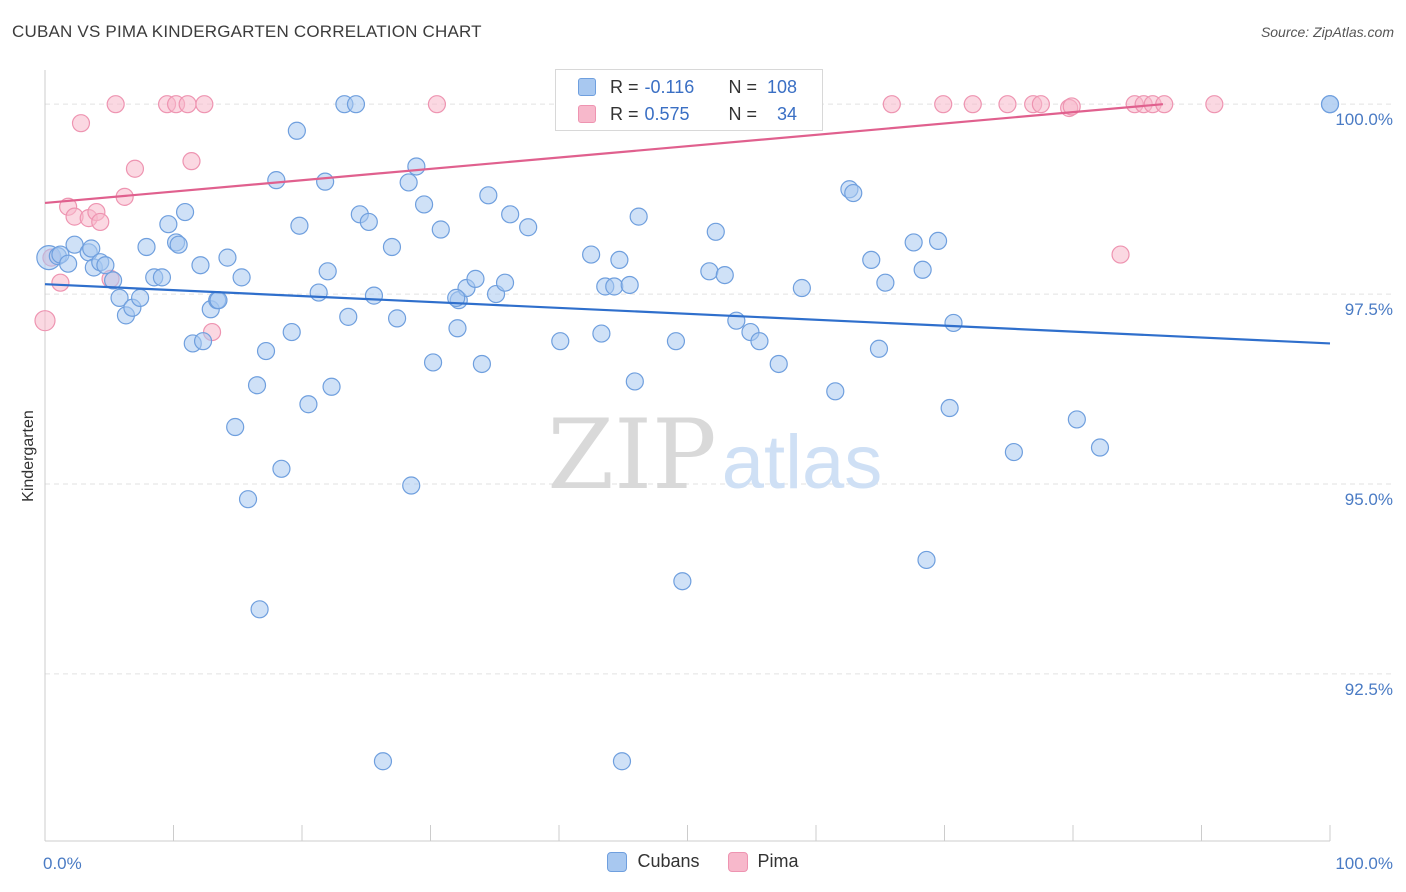 The image size is (1406, 892). I want to click on y-tick-label: 97.5%, so click(1369, 309).